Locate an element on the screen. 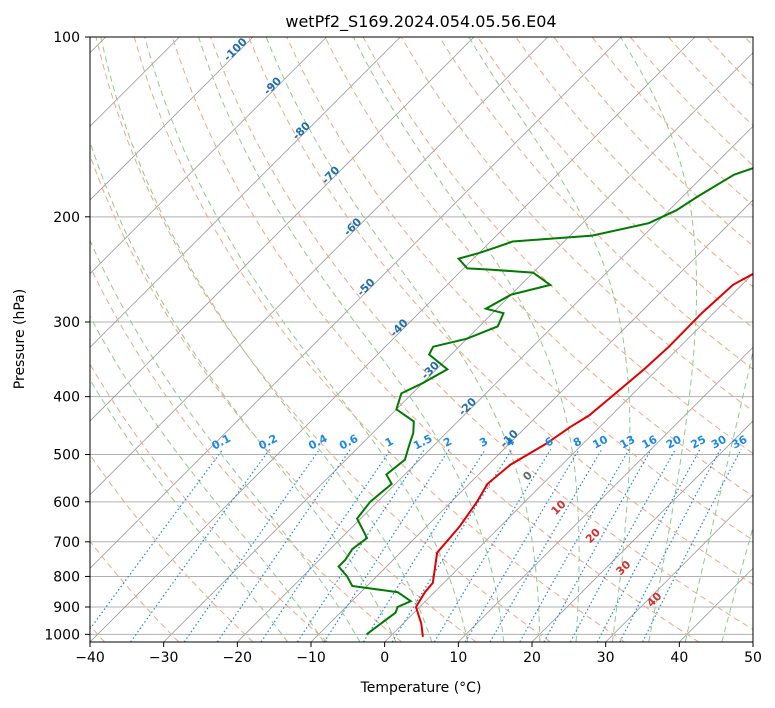  dry-adiabat-label: -60 is located at coordinates (352, 226).